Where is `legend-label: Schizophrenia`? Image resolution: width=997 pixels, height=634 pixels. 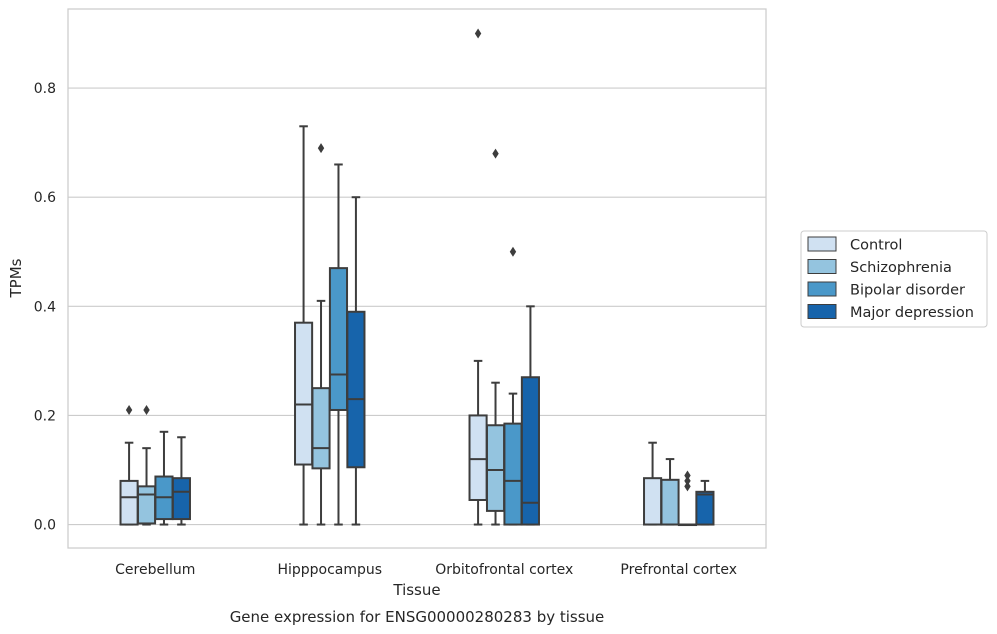 legend-label: Schizophrenia is located at coordinates (901, 268).